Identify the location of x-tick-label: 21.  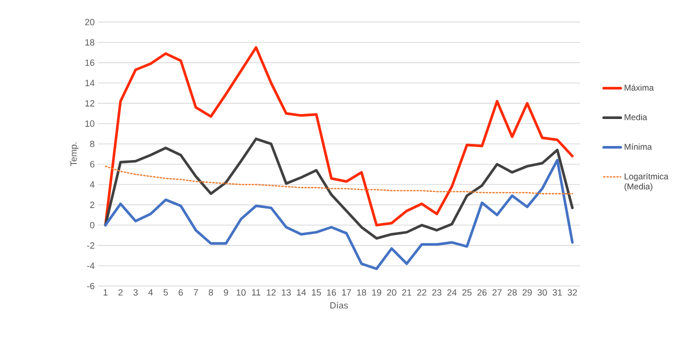
(407, 292).